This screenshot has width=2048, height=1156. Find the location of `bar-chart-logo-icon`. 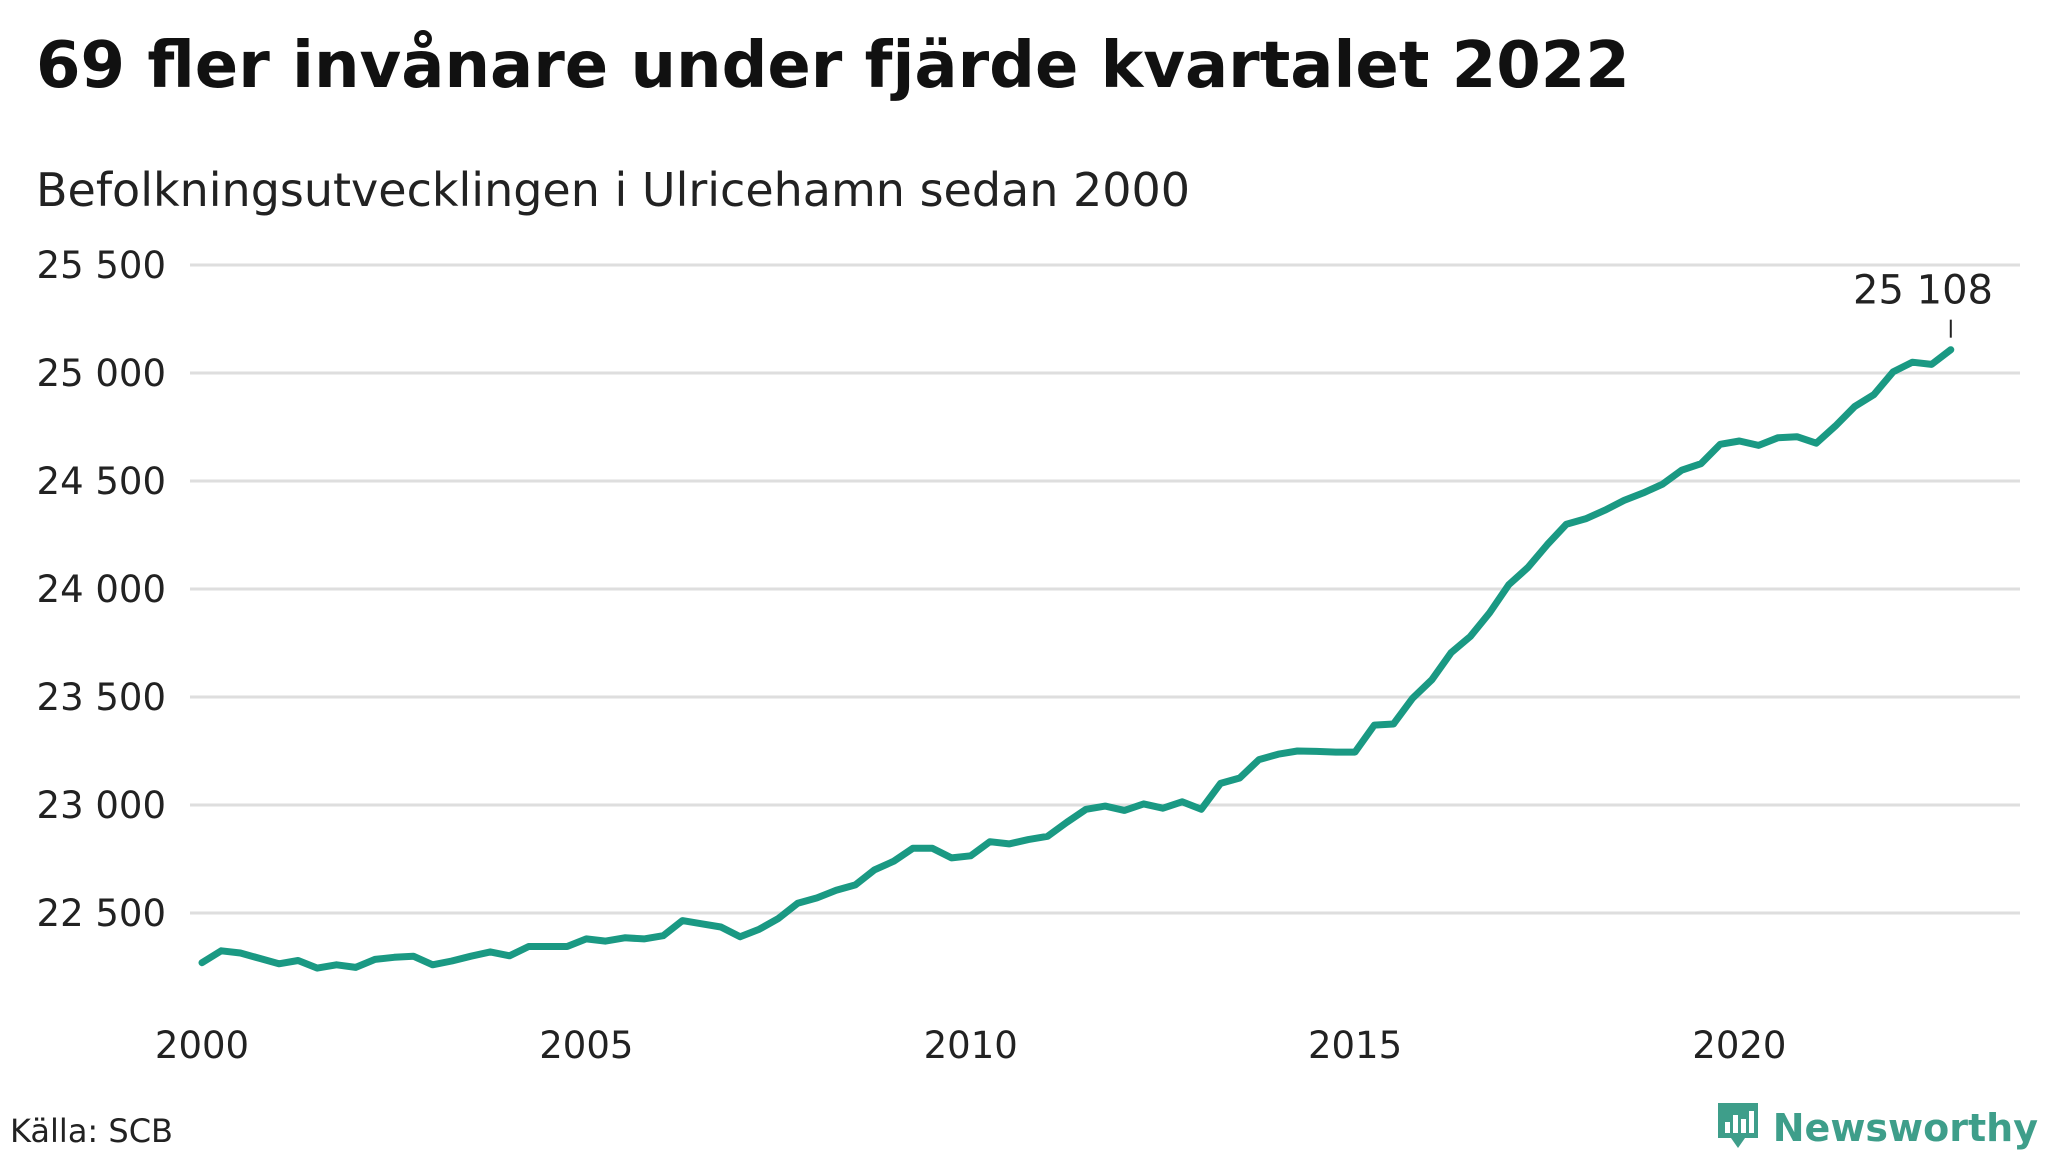

bar-chart-logo-icon is located at coordinates (1738, 1128).